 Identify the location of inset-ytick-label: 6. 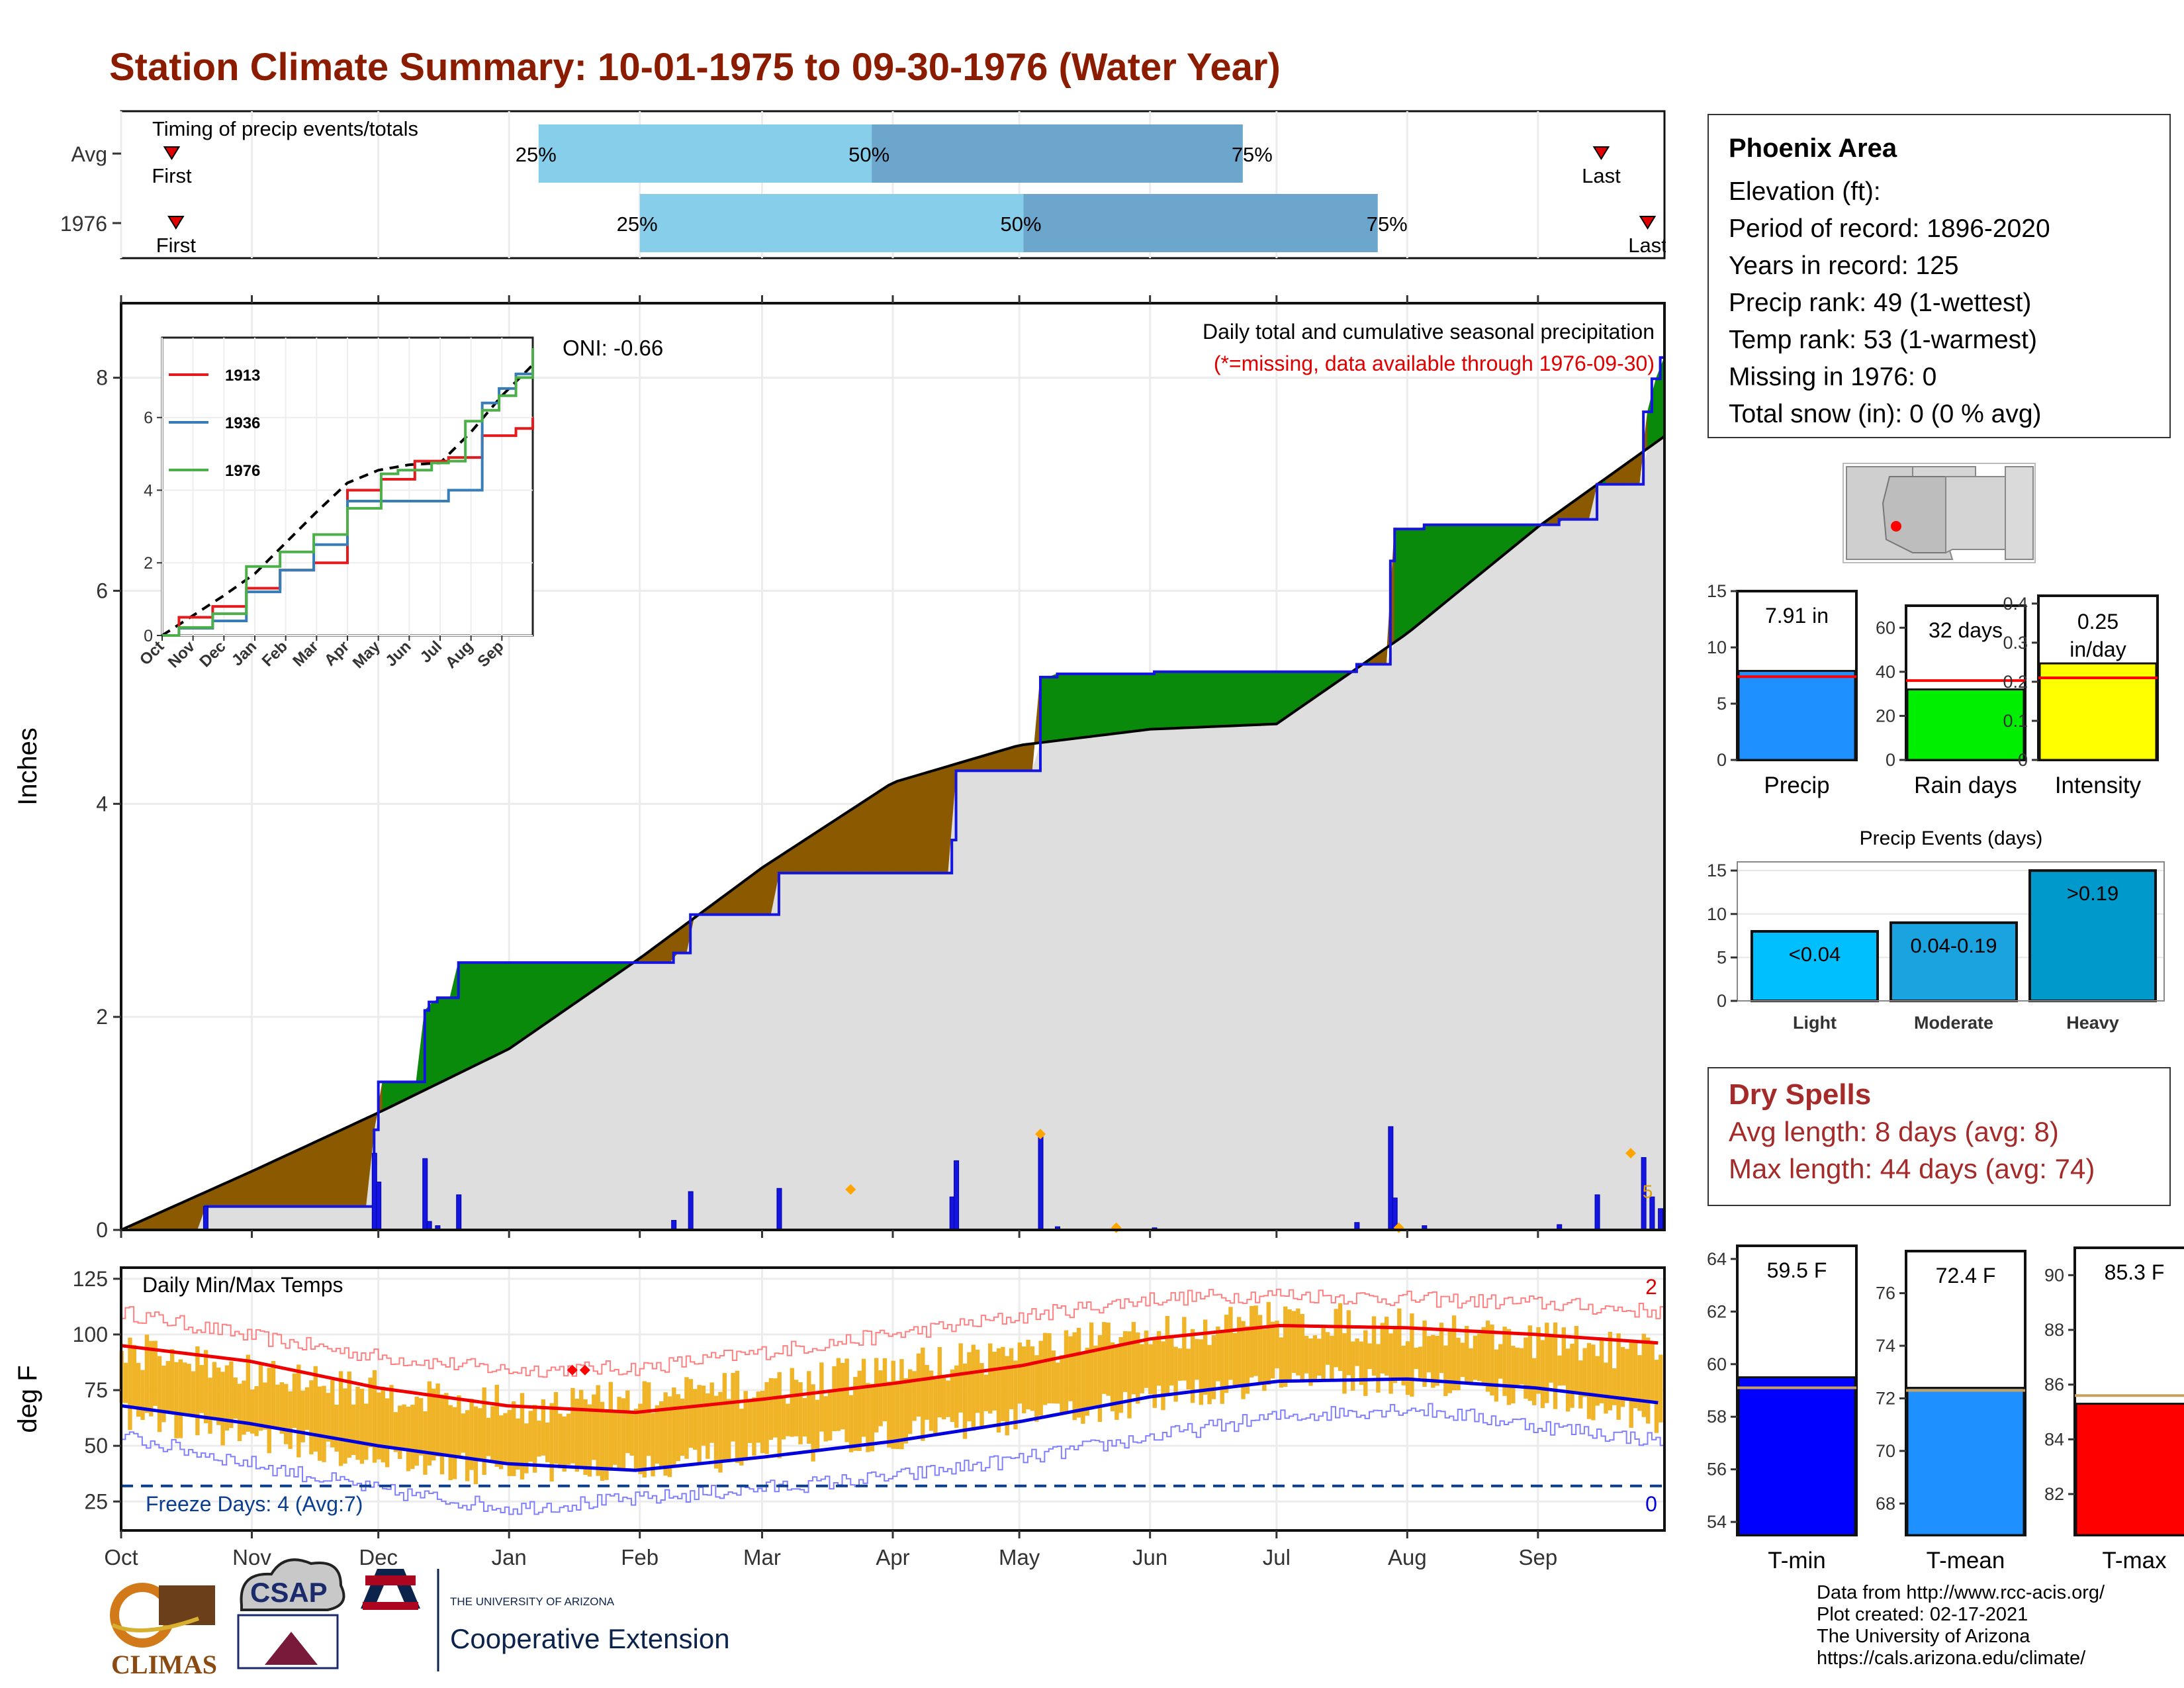
(148, 418).